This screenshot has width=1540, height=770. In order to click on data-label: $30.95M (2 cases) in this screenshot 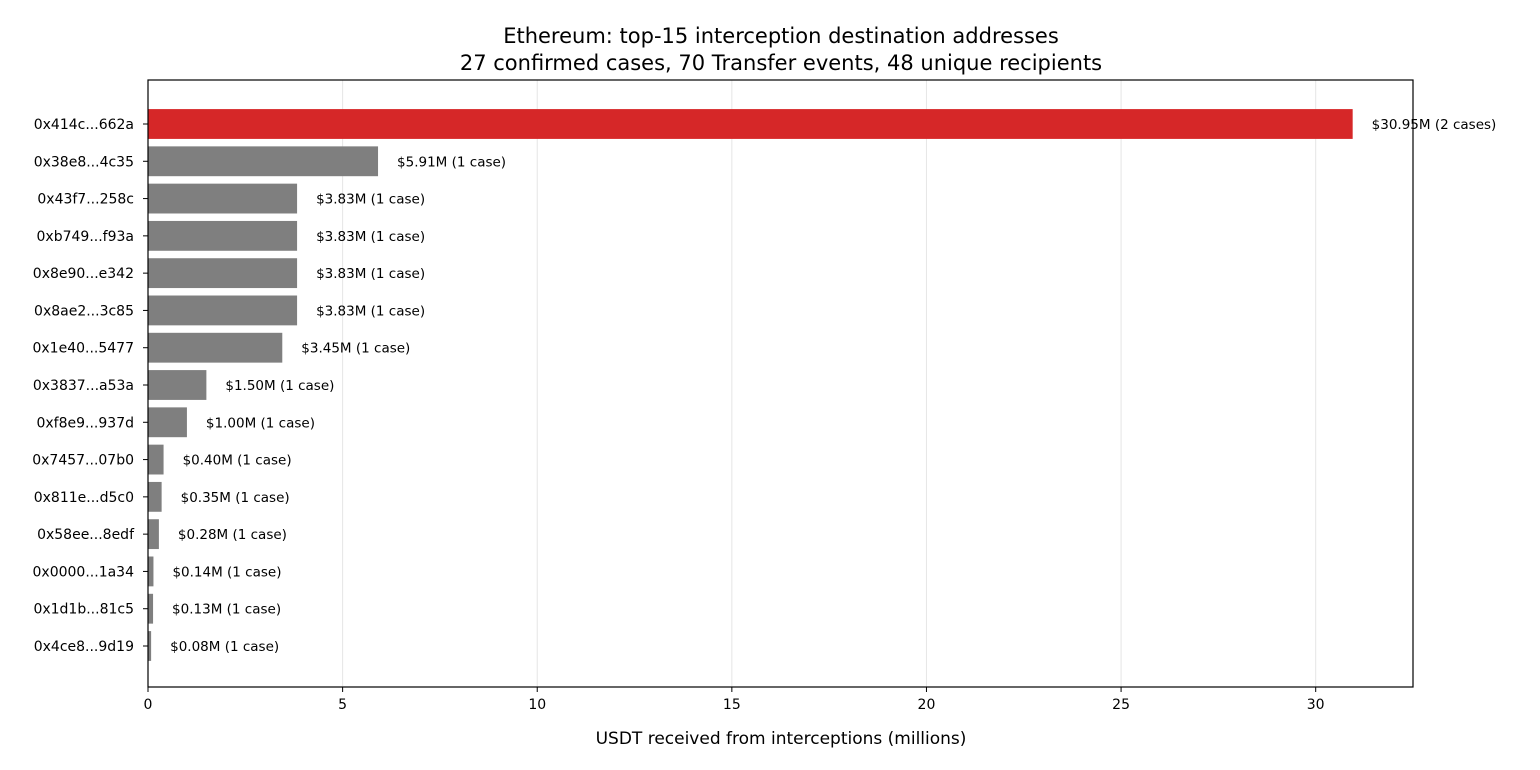, I will do `click(1434, 125)`.